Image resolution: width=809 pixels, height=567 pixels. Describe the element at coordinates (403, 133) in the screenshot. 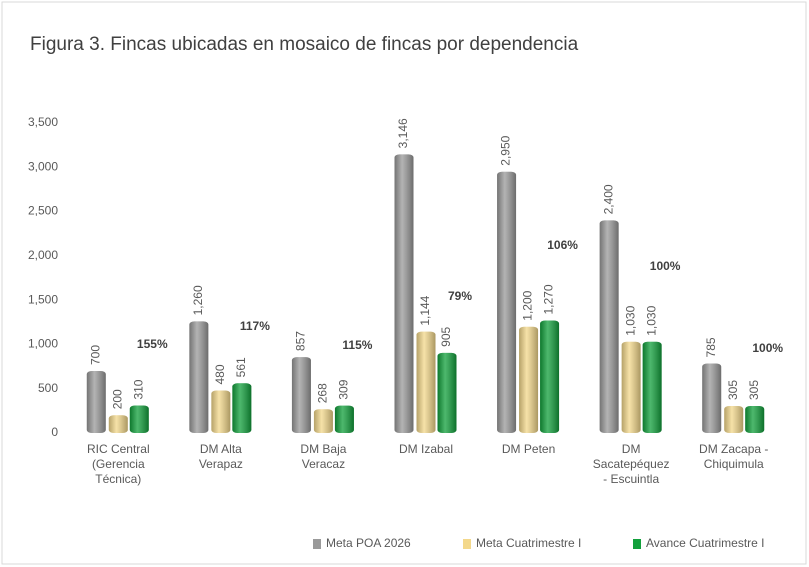

I see `value-label: 3,146` at that location.